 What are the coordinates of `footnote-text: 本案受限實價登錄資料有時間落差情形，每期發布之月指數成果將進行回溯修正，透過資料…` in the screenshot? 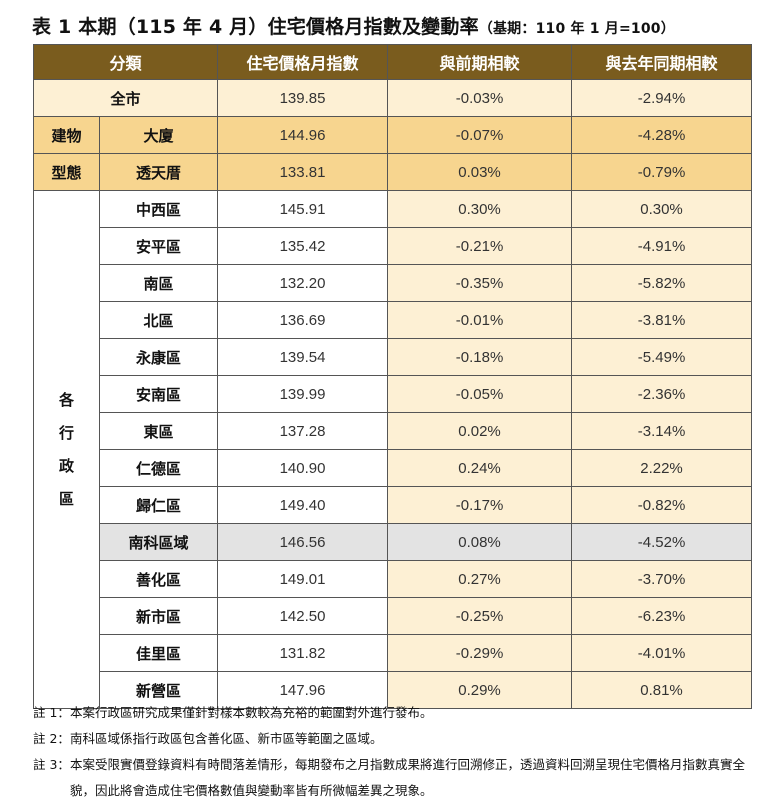 It's located at (407, 777).